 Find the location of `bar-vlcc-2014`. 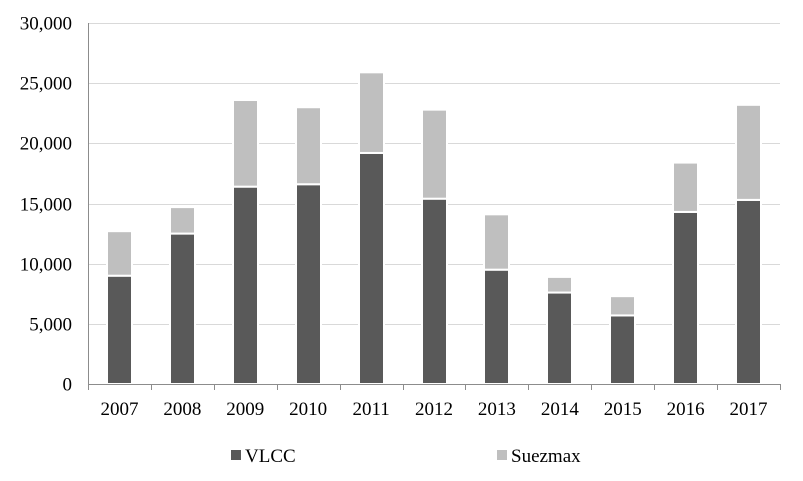

bar-vlcc-2014 is located at coordinates (559, 338).